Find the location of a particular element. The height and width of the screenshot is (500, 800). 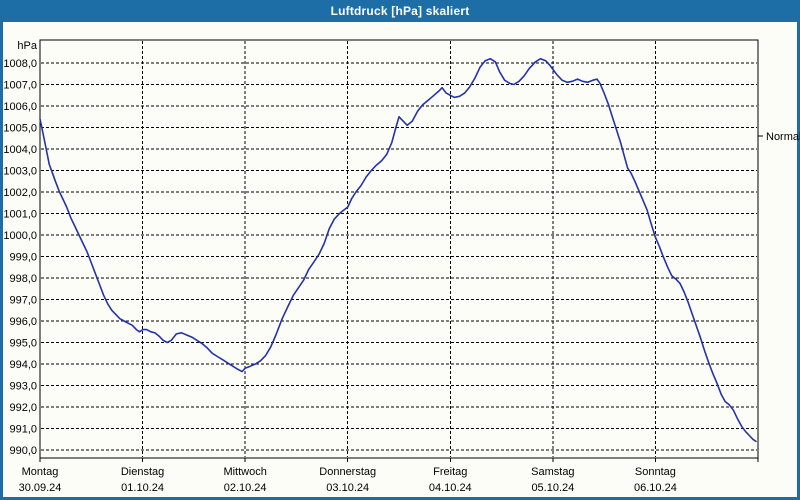

weekday-label: Freitag is located at coordinates (450, 472).